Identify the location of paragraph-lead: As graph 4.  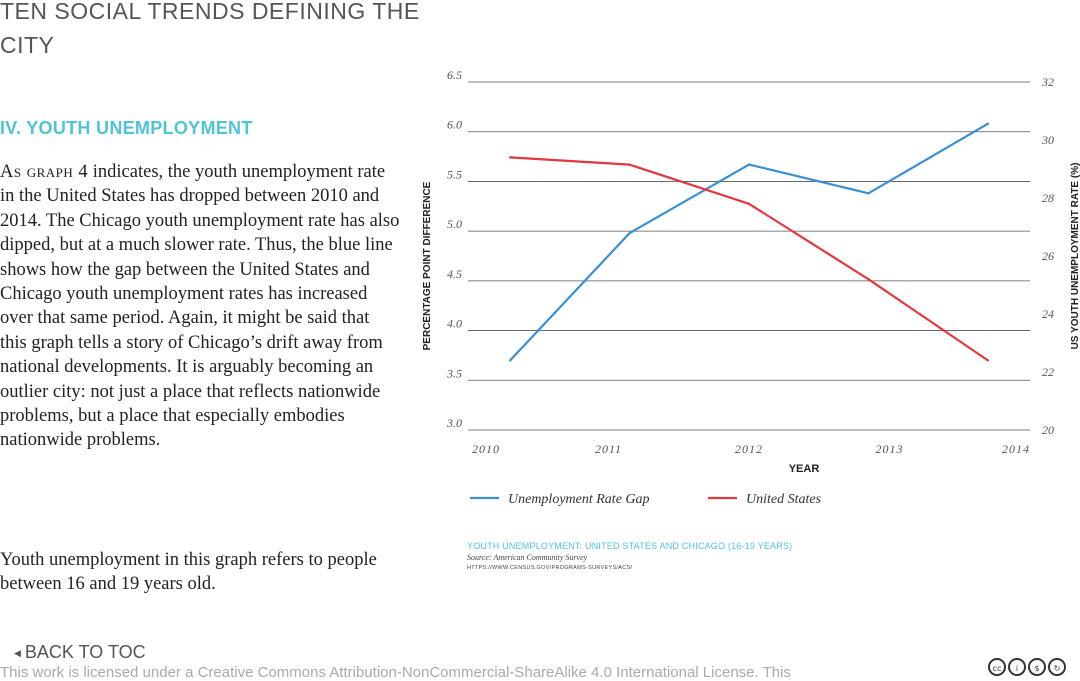
(44, 172).